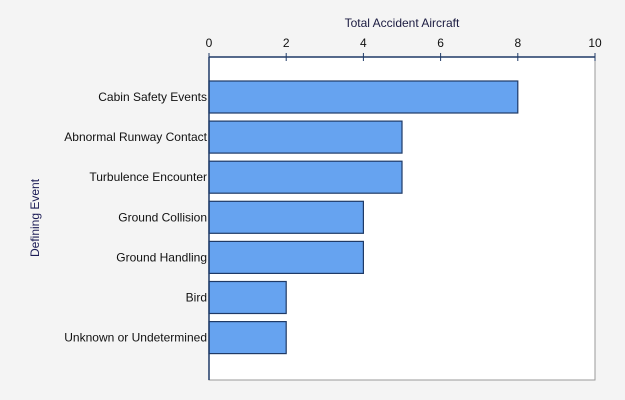 This screenshot has height=400, width=625. Describe the element at coordinates (440, 43) in the screenshot. I see `x-tick-label: 6` at that location.